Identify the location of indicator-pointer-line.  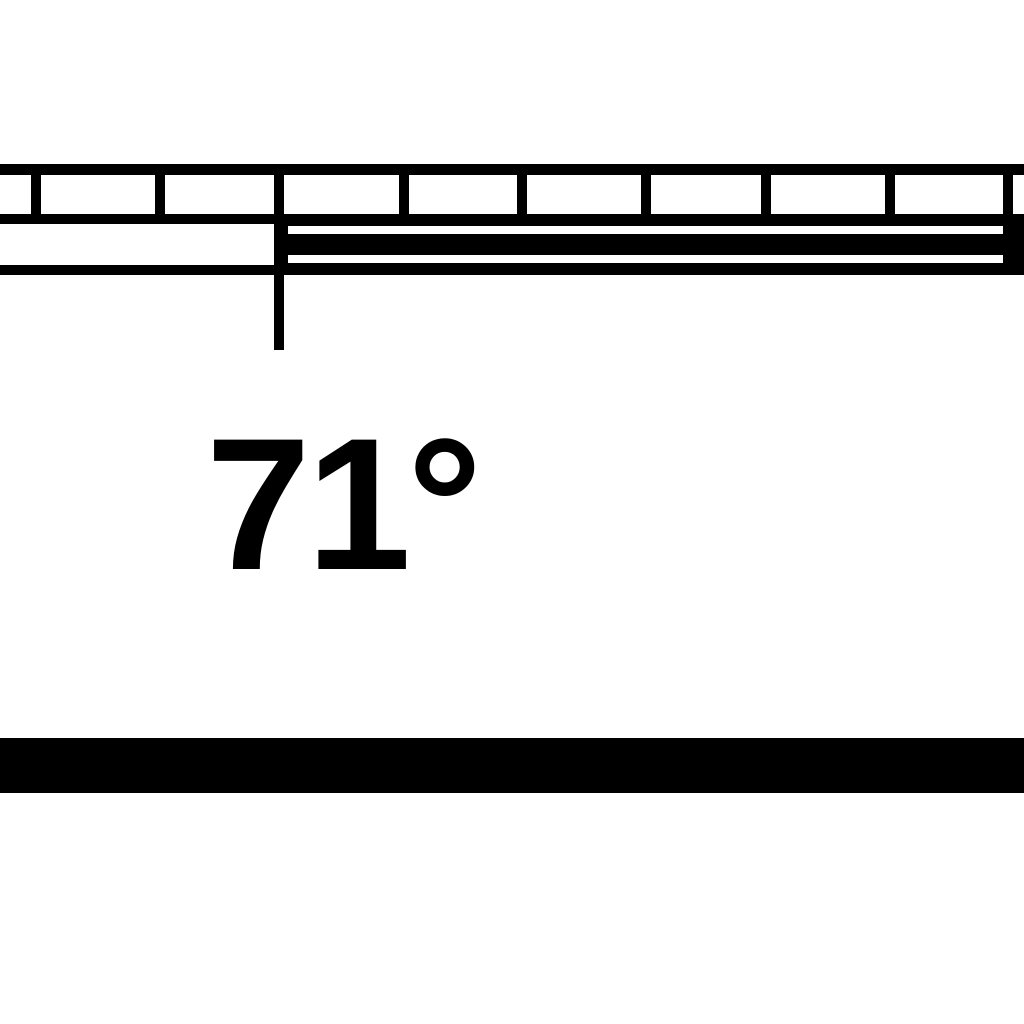
(279, 262).